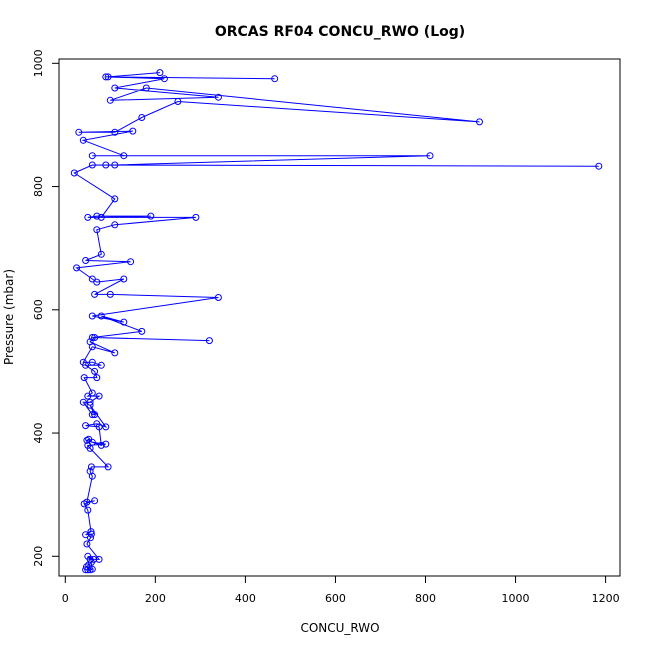 The image size is (650, 650). What do you see at coordinates (38, 186) in the screenshot?
I see `y-tick-label: 800` at bounding box center [38, 186].